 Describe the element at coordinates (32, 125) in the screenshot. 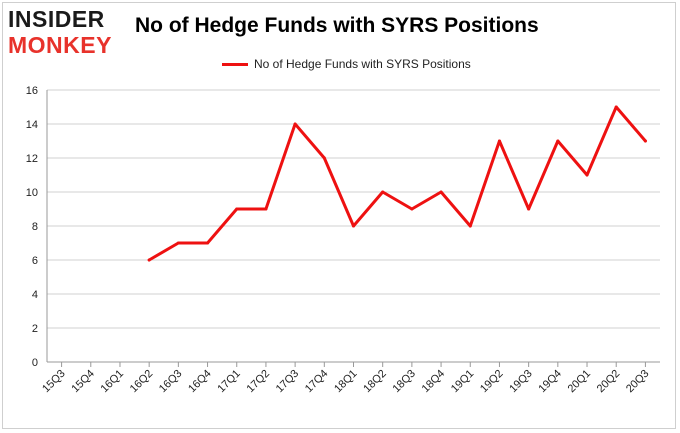

I see `y-tick-label: 14` at that location.